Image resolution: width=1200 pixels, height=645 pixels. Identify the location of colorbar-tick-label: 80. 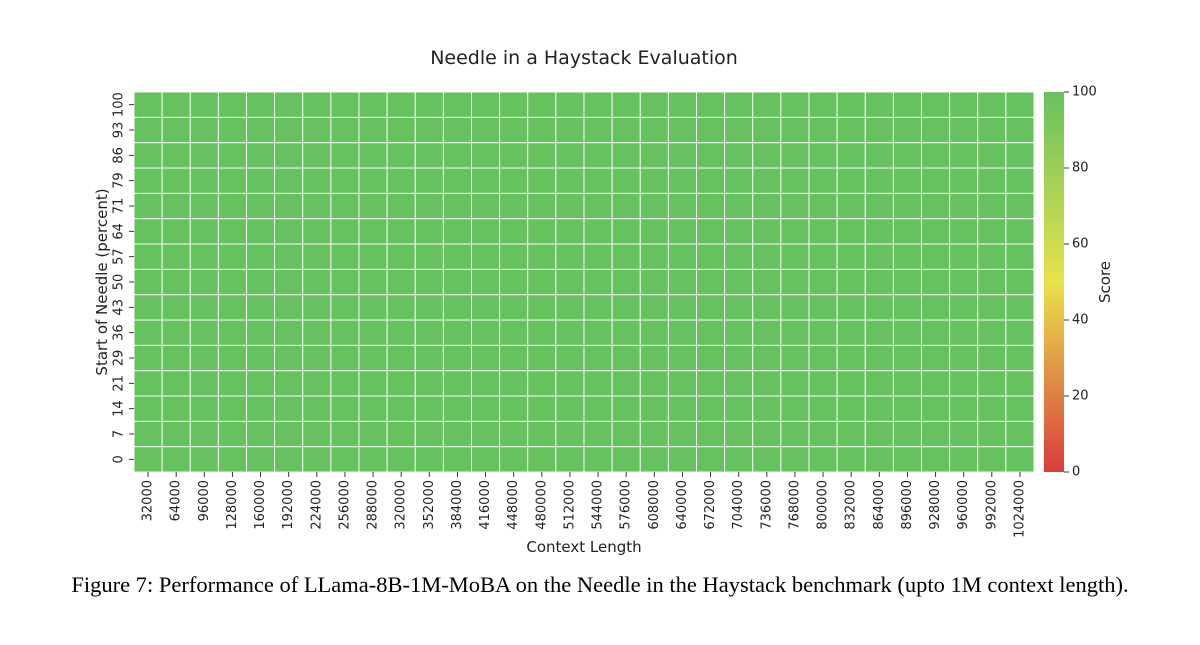
(1080, 168).